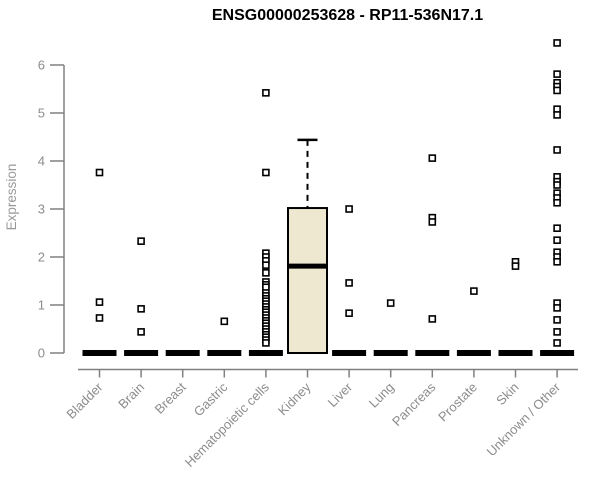  Describe the element at coordinates (41, 161) in the screenshot. I see `y-tick-label: 4` at that location.